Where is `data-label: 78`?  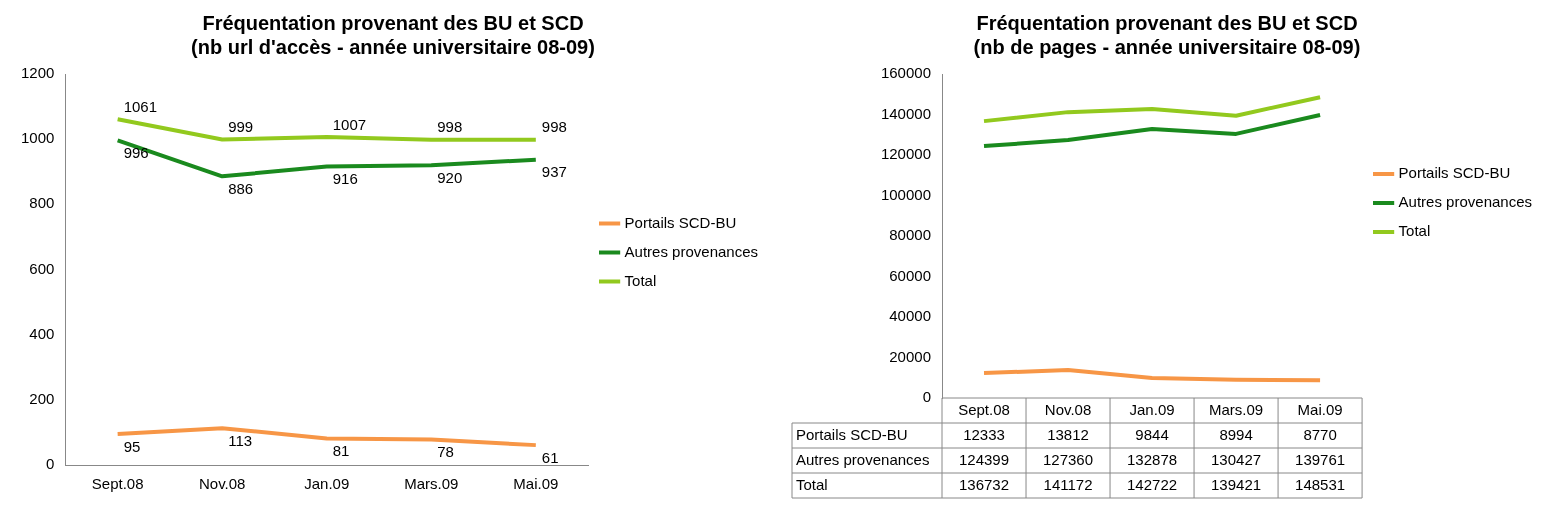
data-label: 78 is located at coordinates (445, 452).